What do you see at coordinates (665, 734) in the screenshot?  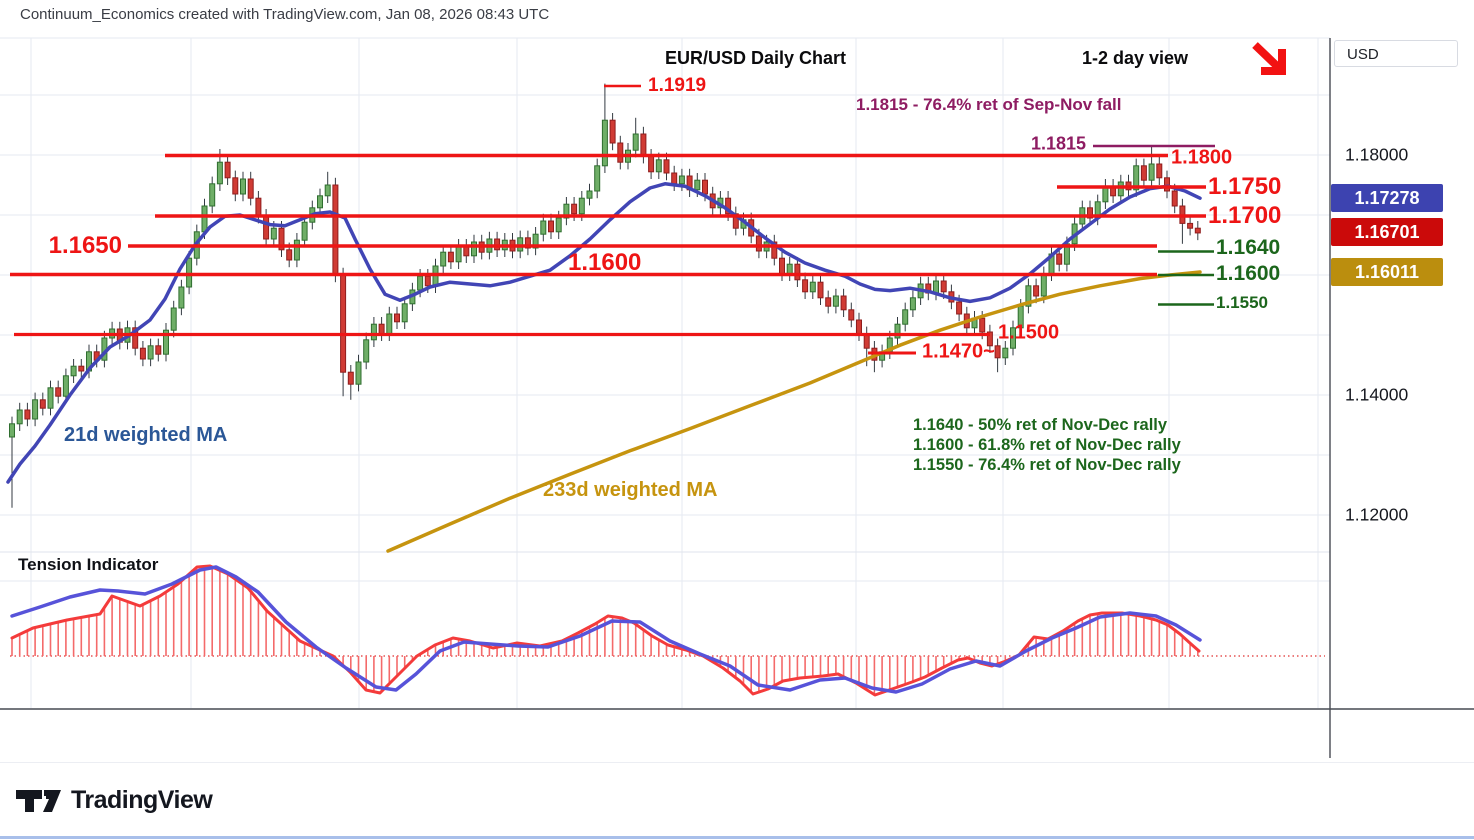 I see `time-axis: JunJulAugSepOctNovDec2026Fe` at bounding box center [665, 734].